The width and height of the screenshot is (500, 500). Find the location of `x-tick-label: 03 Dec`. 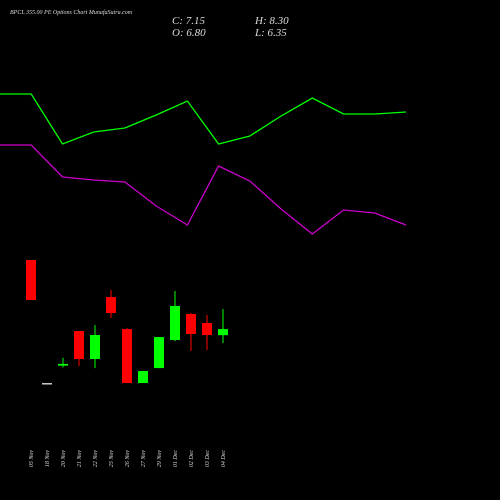

x-tick-label: 03 Dec is located at coordinates (208, 458).